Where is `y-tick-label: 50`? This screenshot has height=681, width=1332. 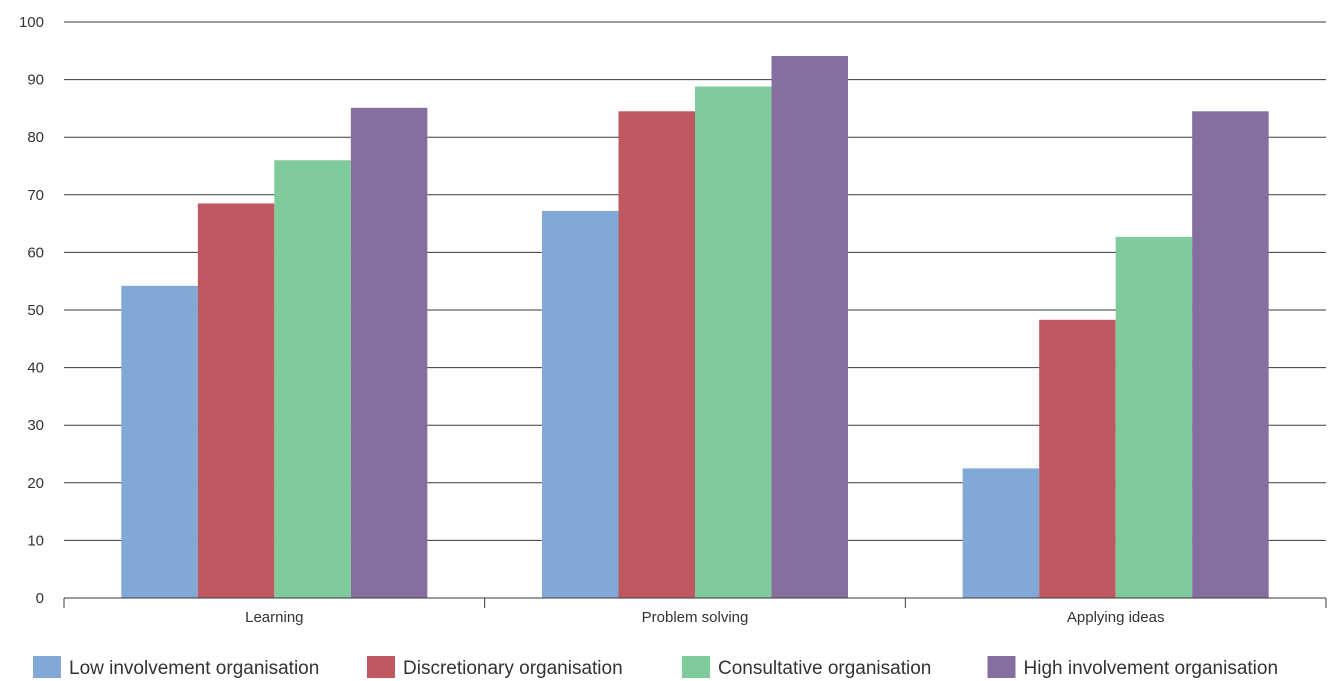
y-tick-label: 50 is located at coordinates (35, 310).